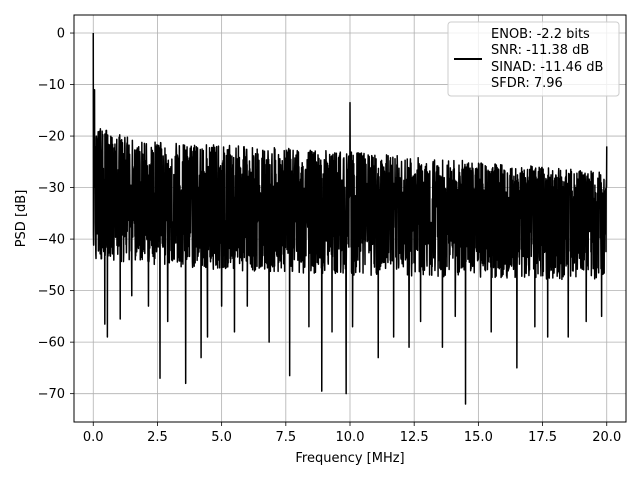 This screenshot has width=640, height=480. I want to click on legend-line-sinad: SINAD: -11.46 dB, so click(547, 67).